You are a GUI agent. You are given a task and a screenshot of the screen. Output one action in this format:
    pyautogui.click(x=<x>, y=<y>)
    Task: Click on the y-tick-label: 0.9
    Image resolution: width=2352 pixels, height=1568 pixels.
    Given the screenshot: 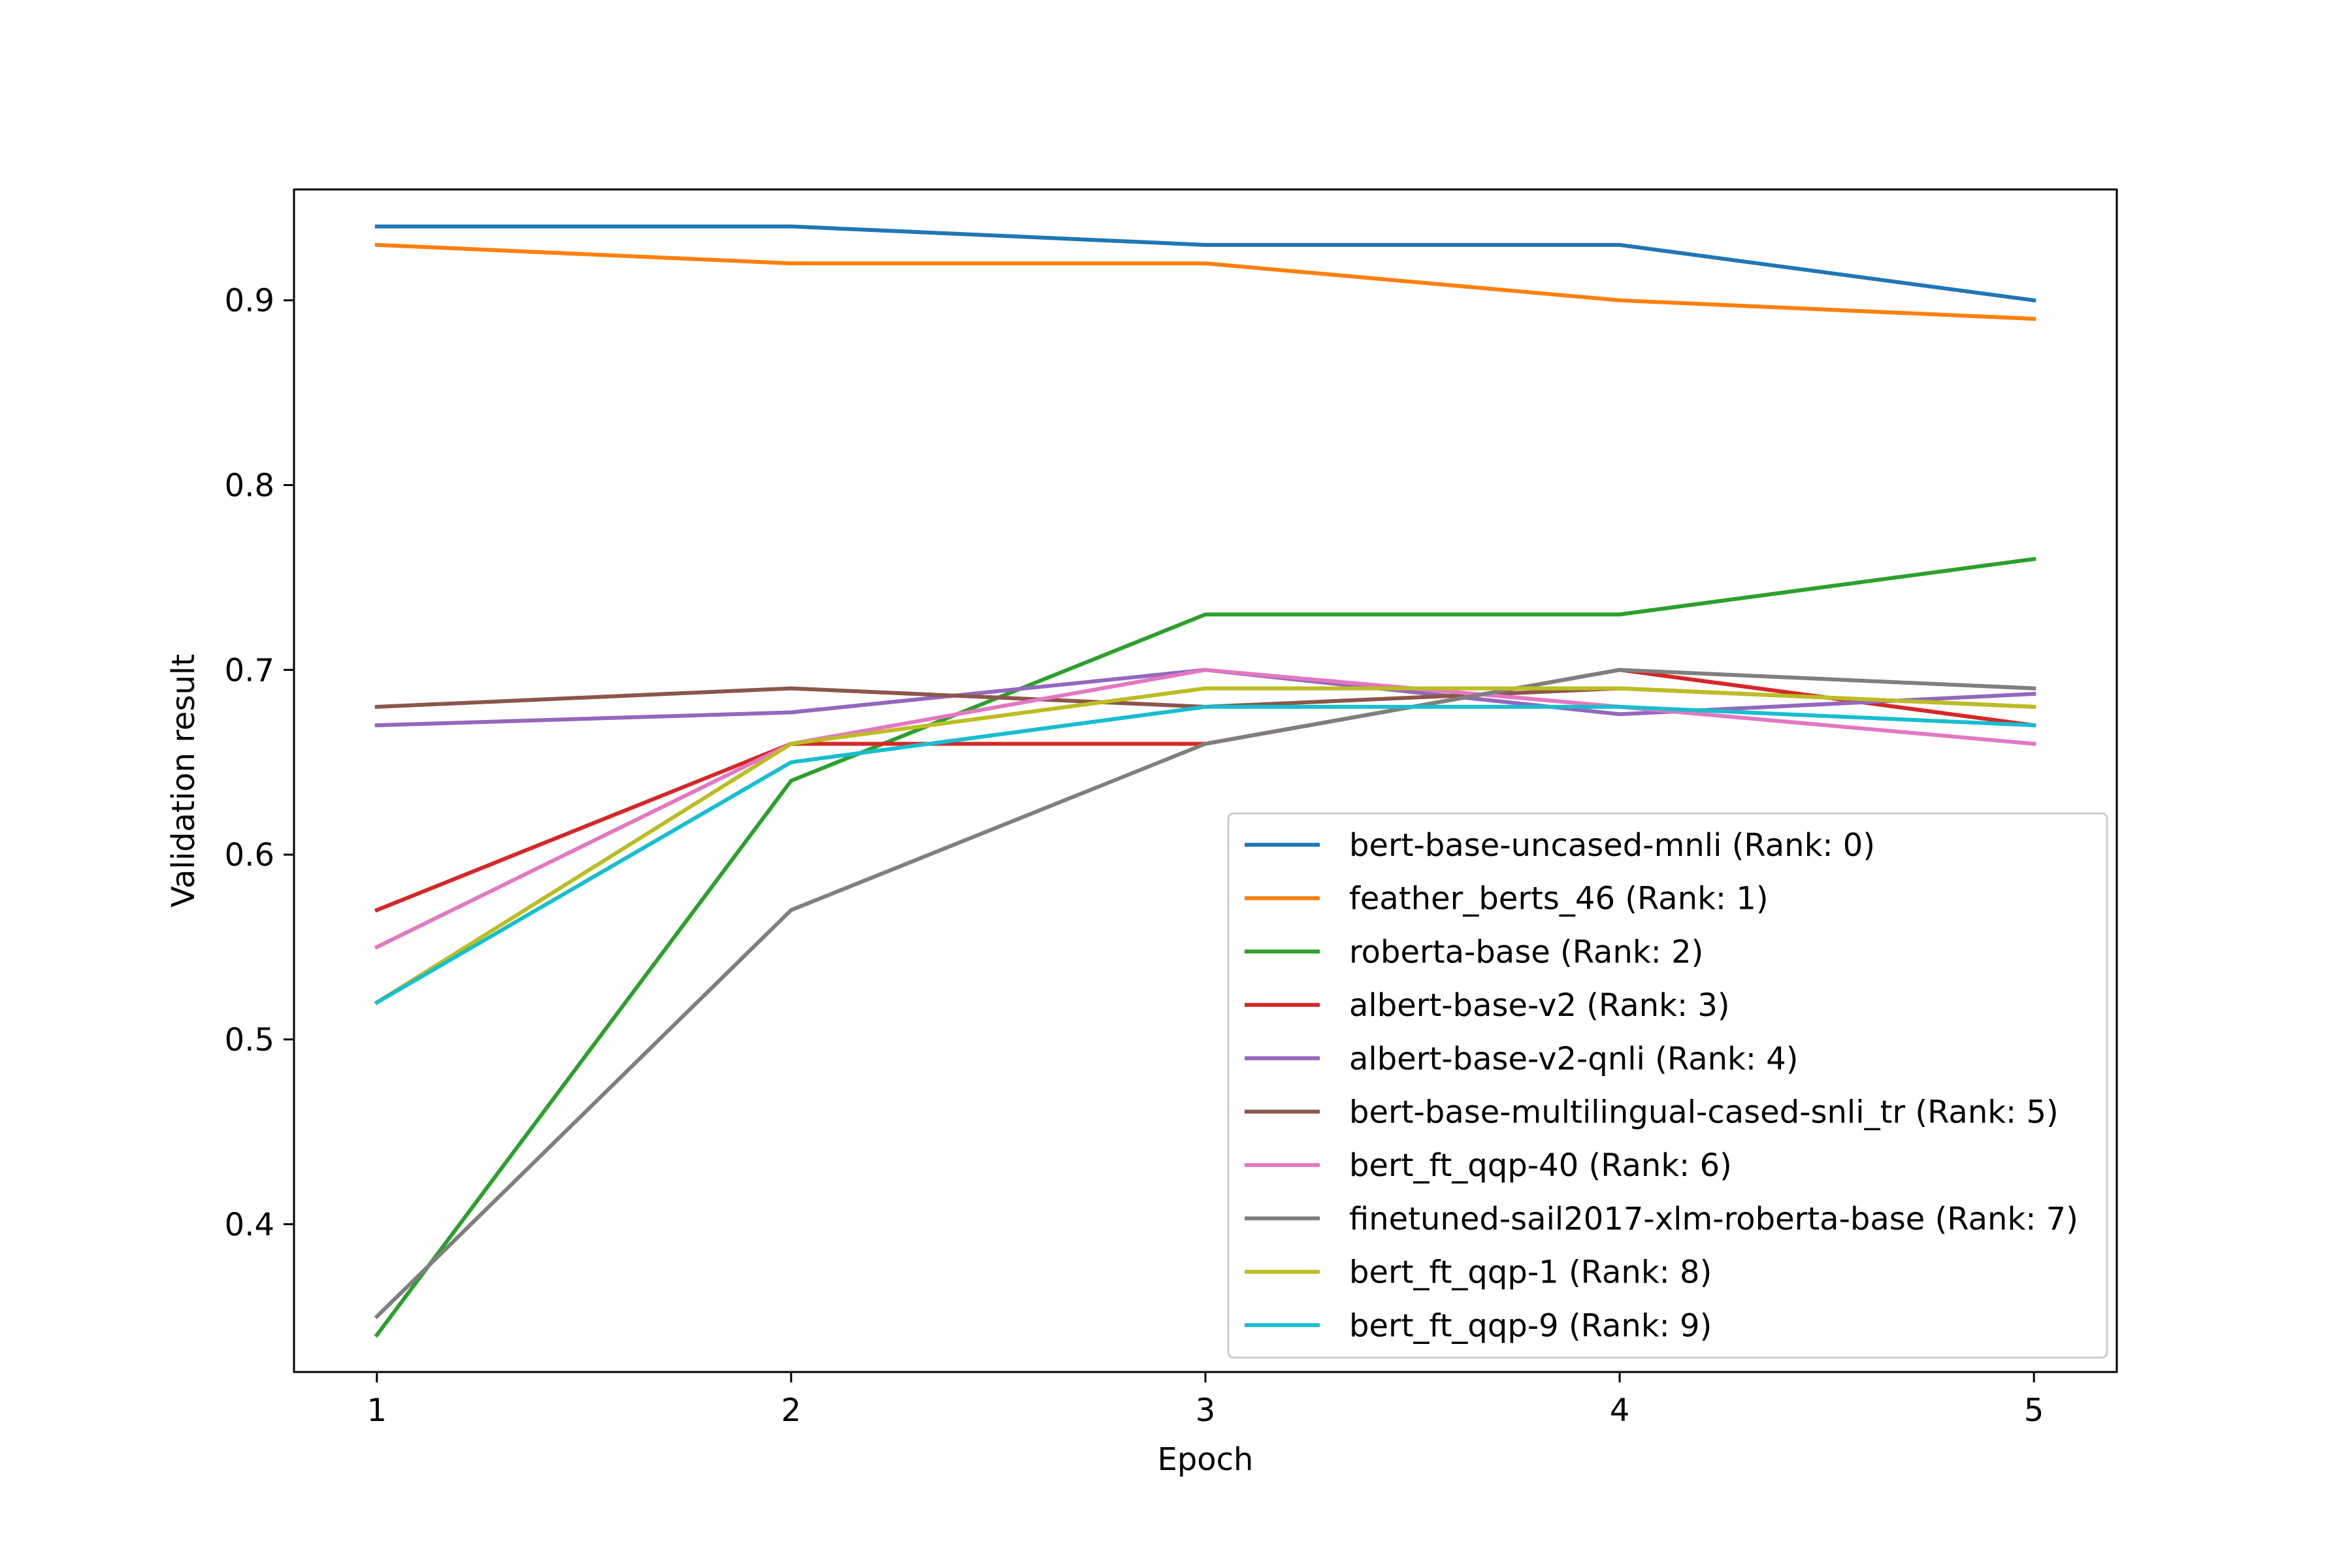 What is the action you would take?
    pyautogui.click(x=249, y=301)
    